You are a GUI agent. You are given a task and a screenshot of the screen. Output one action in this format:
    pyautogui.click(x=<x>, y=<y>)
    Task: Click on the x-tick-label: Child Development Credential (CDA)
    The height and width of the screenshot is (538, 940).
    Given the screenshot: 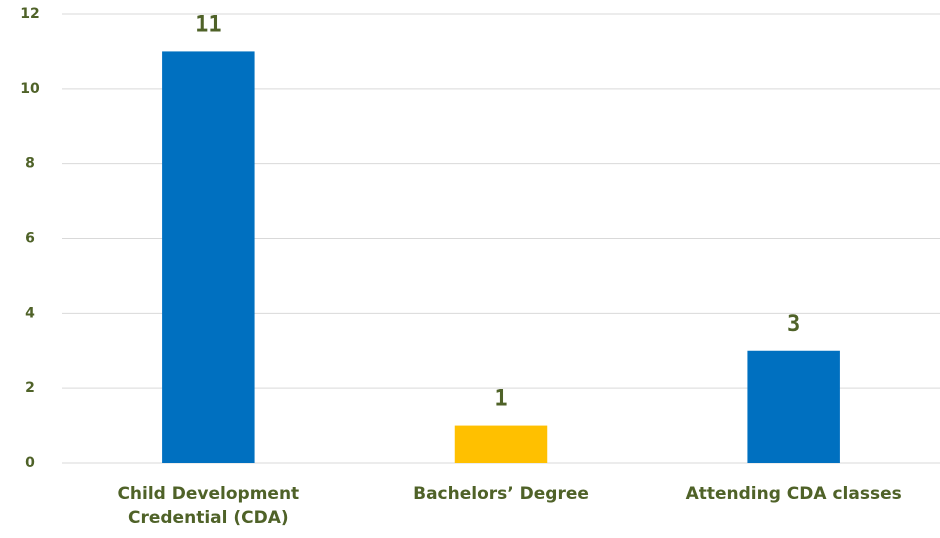 What is the action you would take?
    pyautogui.click(x=208, y=506)
    